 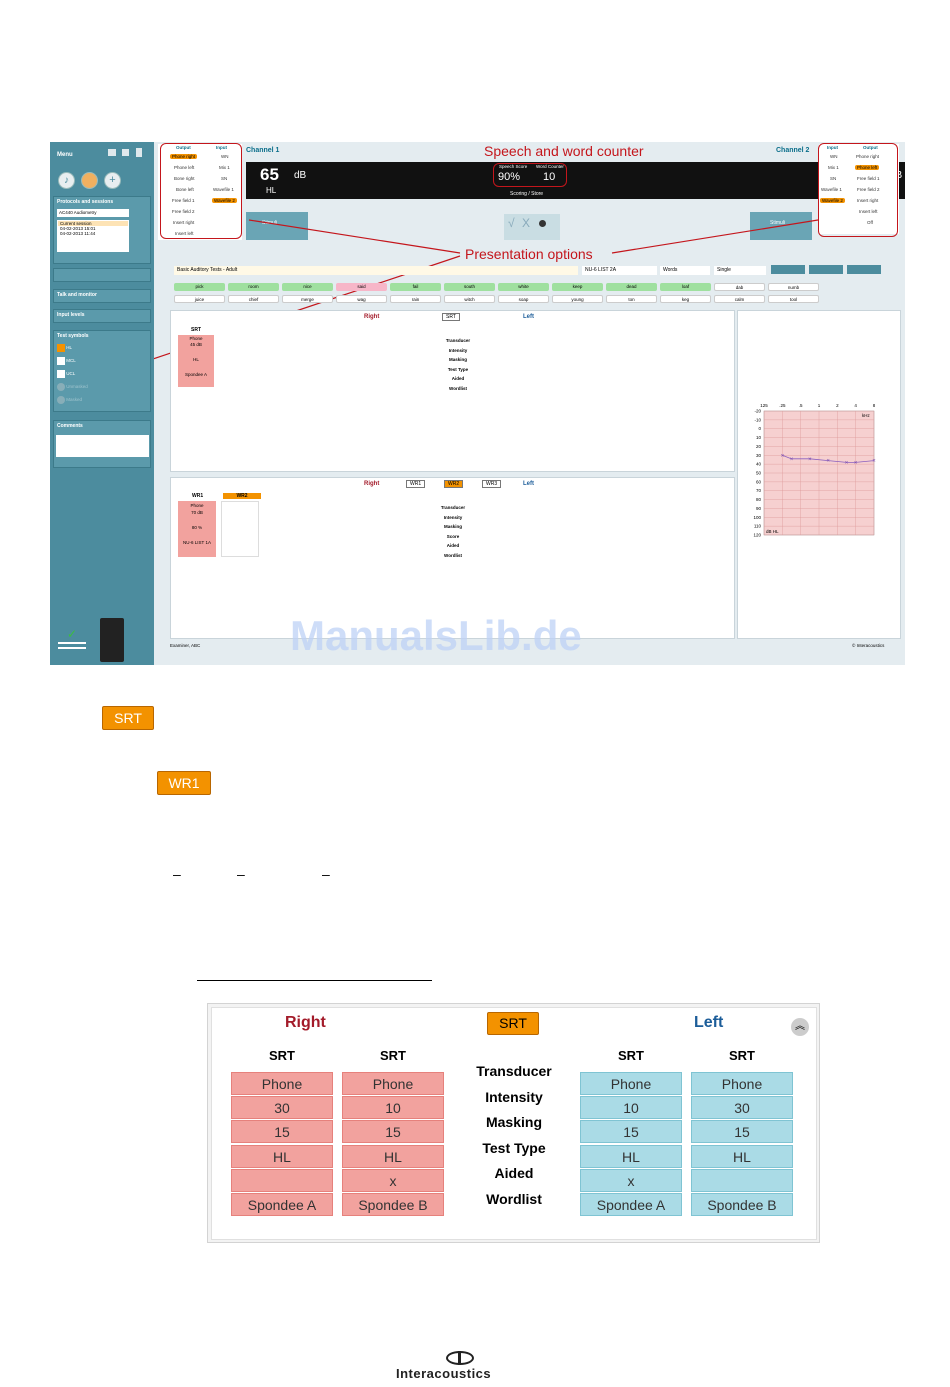 What do you see at coordinates (78, 228) in the screenshot?
I see `session-item: 04-02-2013 15:01` at bounding box center [78, 228].